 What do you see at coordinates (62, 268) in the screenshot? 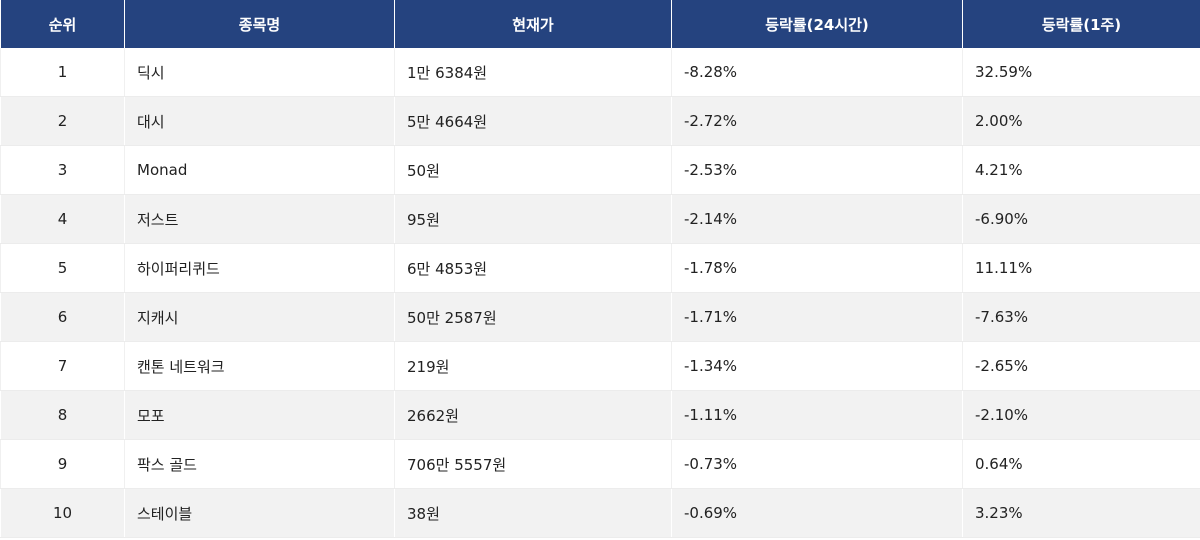
I see `rank-cell: 5` at bounding box center [62, 268].